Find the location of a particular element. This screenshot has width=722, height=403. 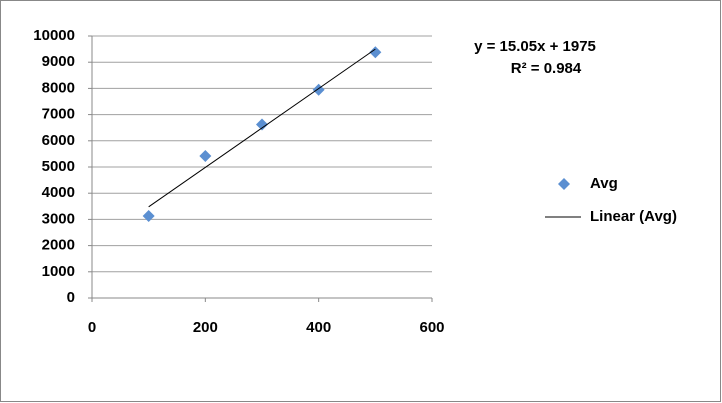

y-tick-label: 9000 is located at coordinates (58, 61).